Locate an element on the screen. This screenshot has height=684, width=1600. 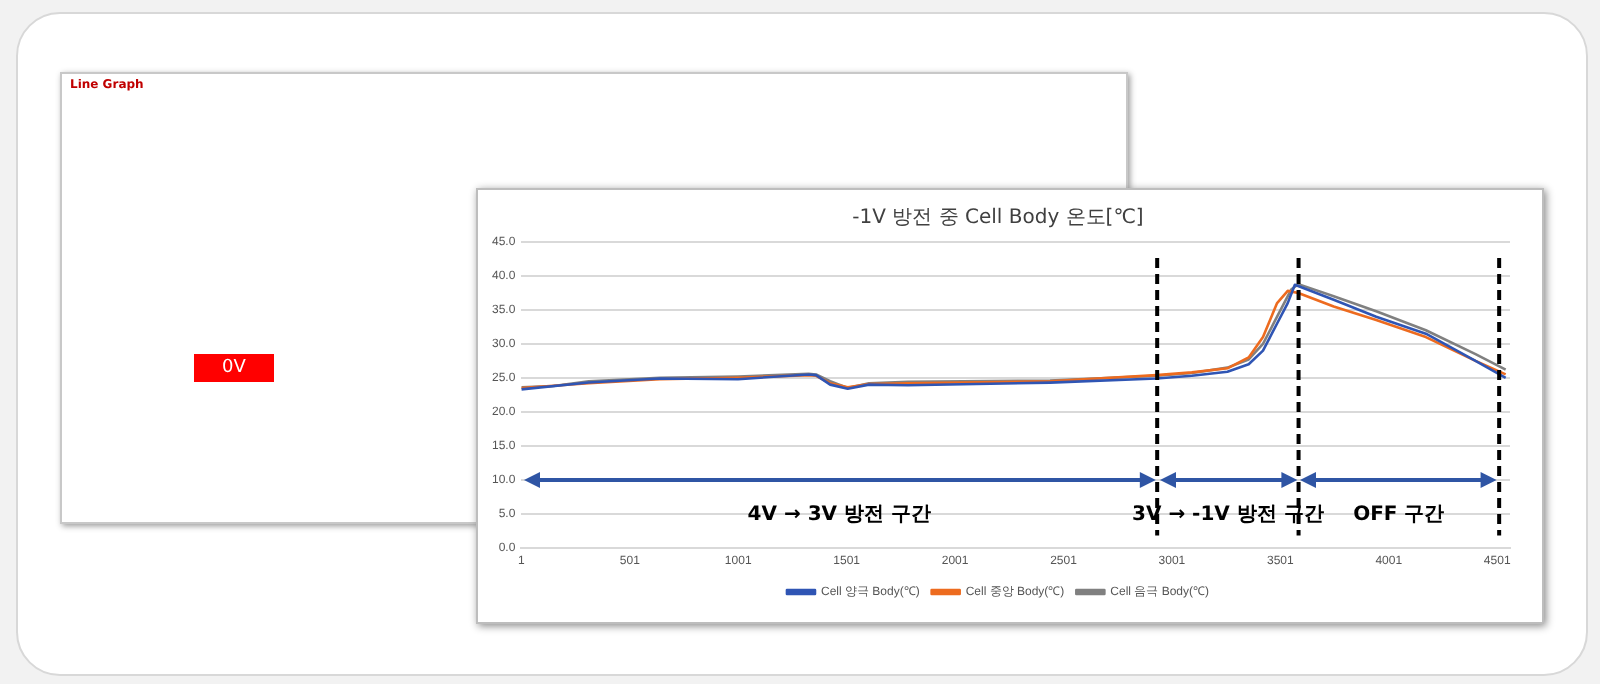
annotation: 4V → 3V 방전 구간 is located at coordinates (839, 514).